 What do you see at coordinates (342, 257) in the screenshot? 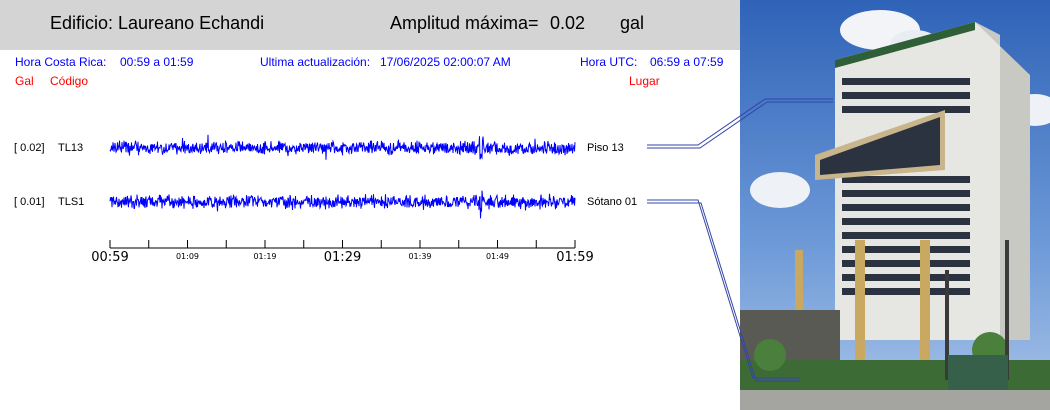
I see `time-axis-major-label: 01:29` at bounding box center [342, 257].